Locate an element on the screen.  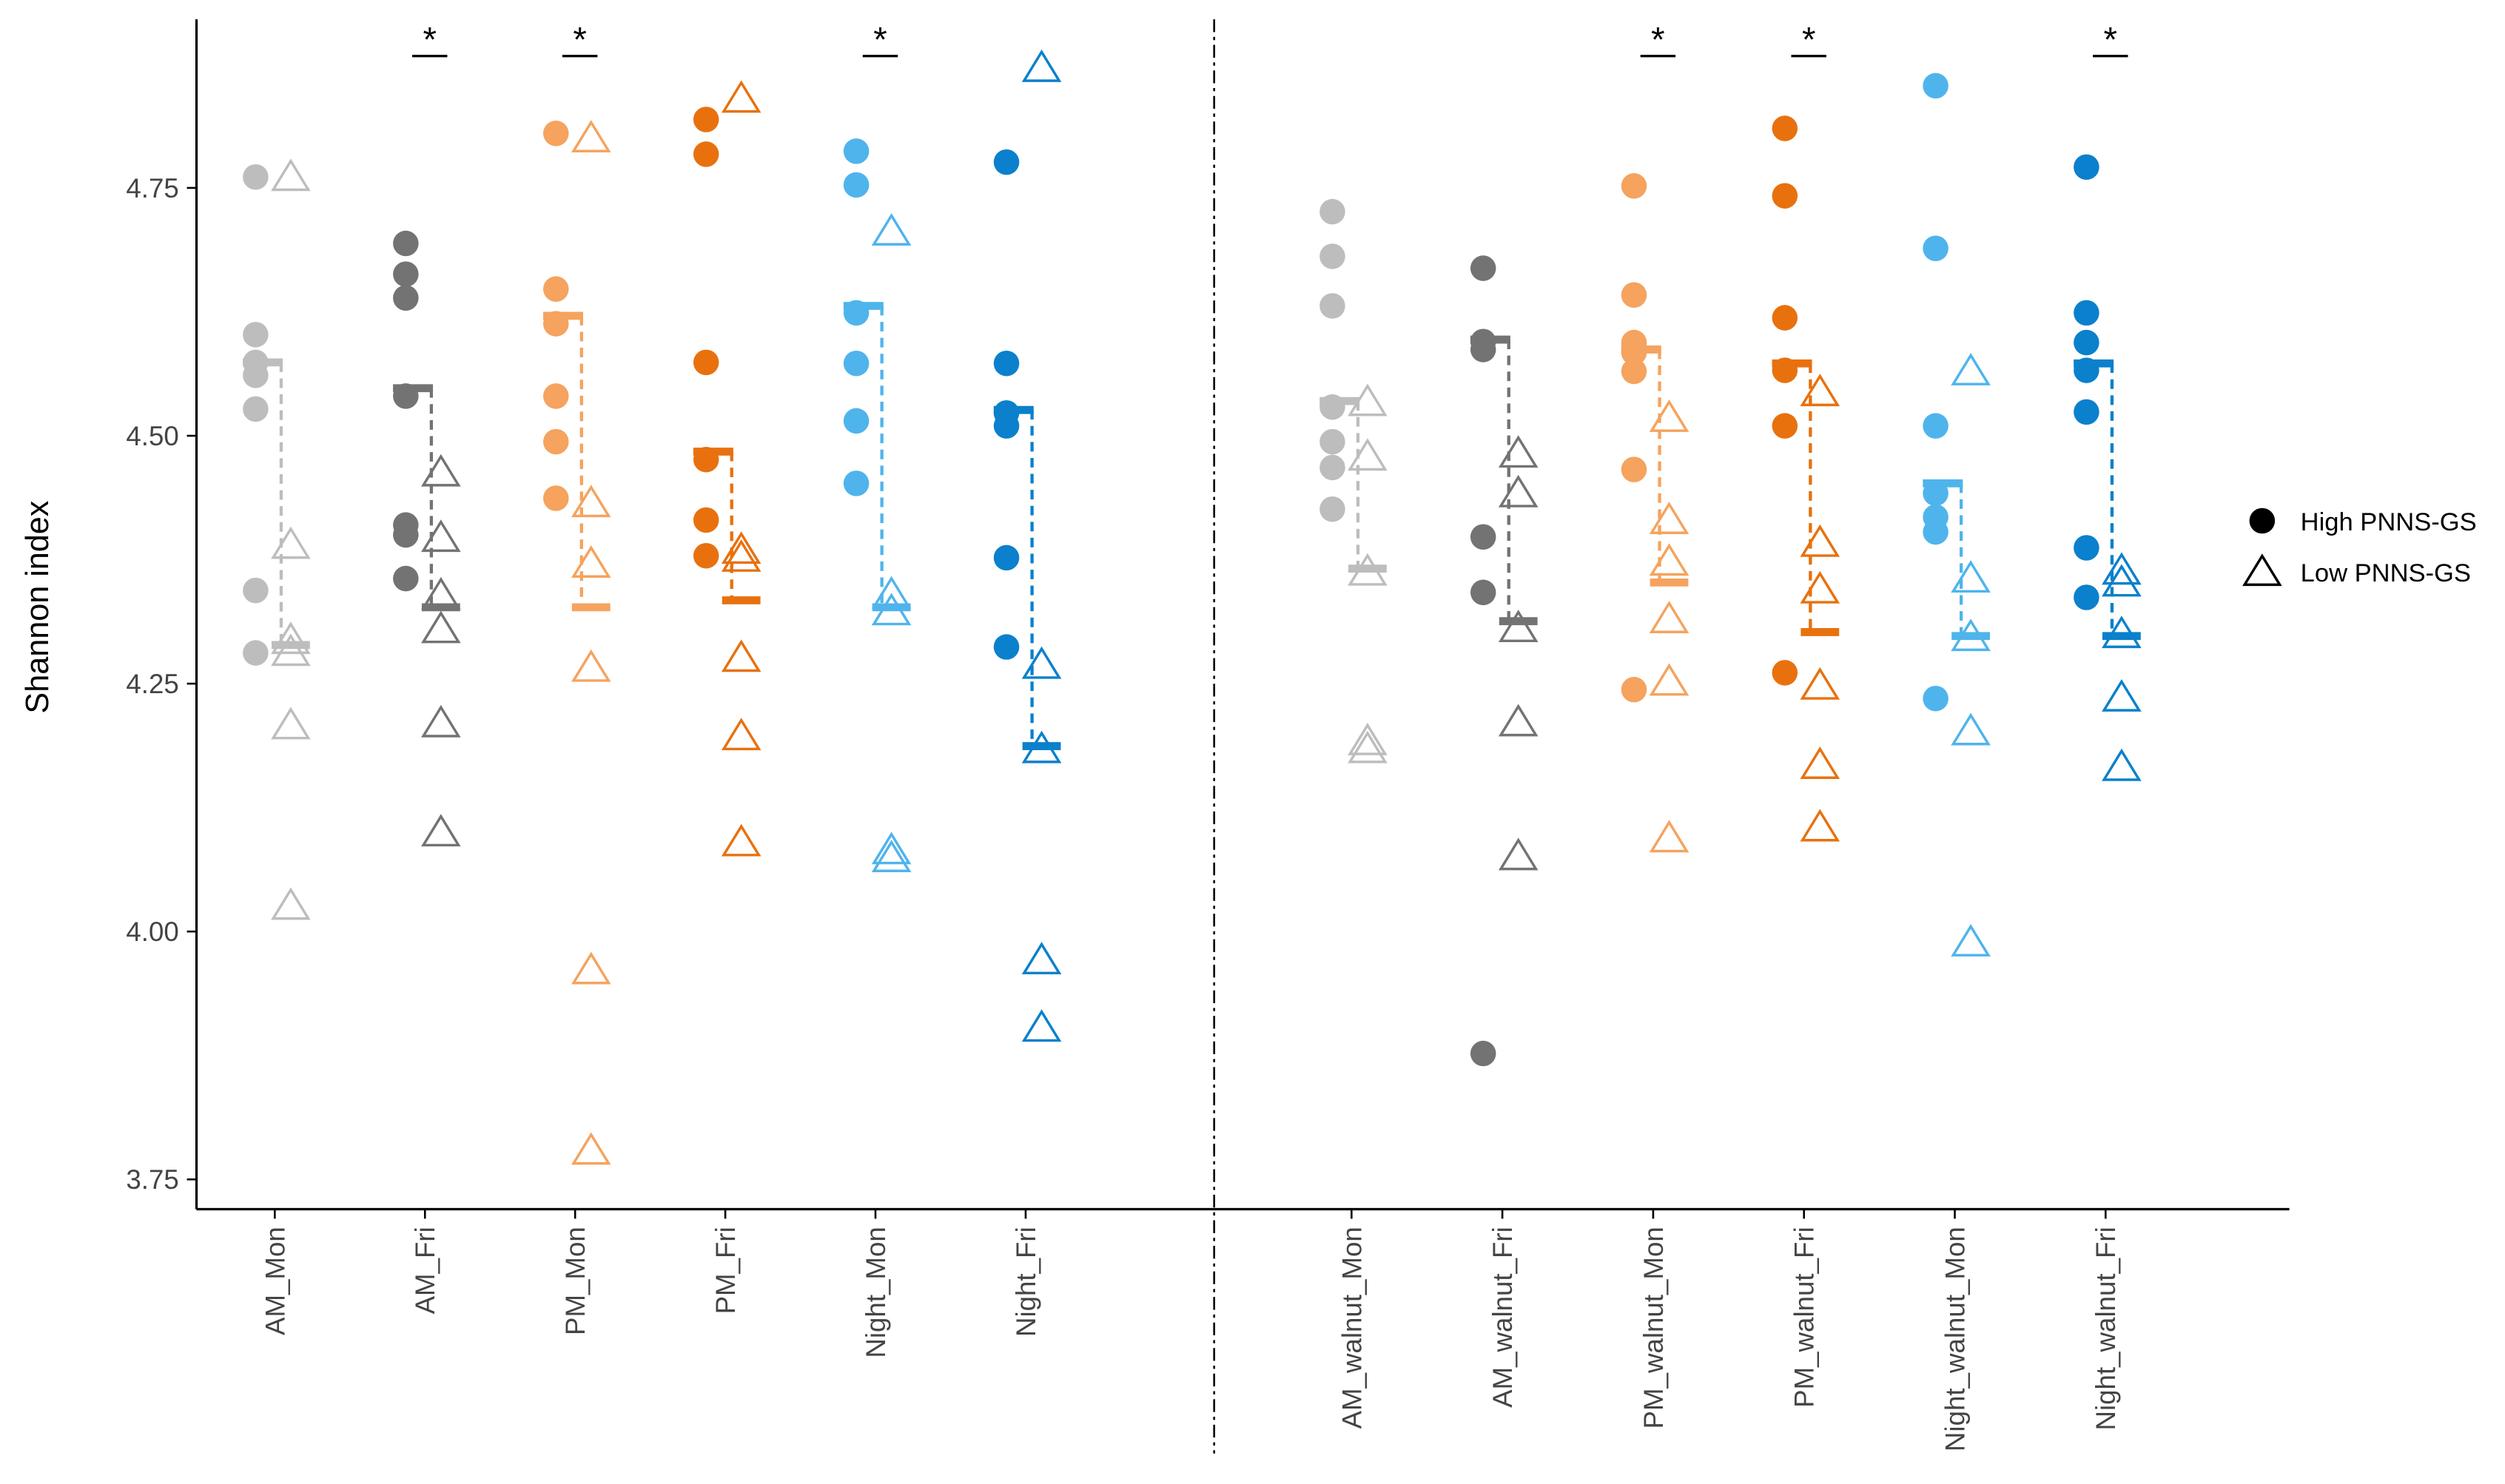
legend-label: Low PNNS-GS is located at coordinates (2386, 573).